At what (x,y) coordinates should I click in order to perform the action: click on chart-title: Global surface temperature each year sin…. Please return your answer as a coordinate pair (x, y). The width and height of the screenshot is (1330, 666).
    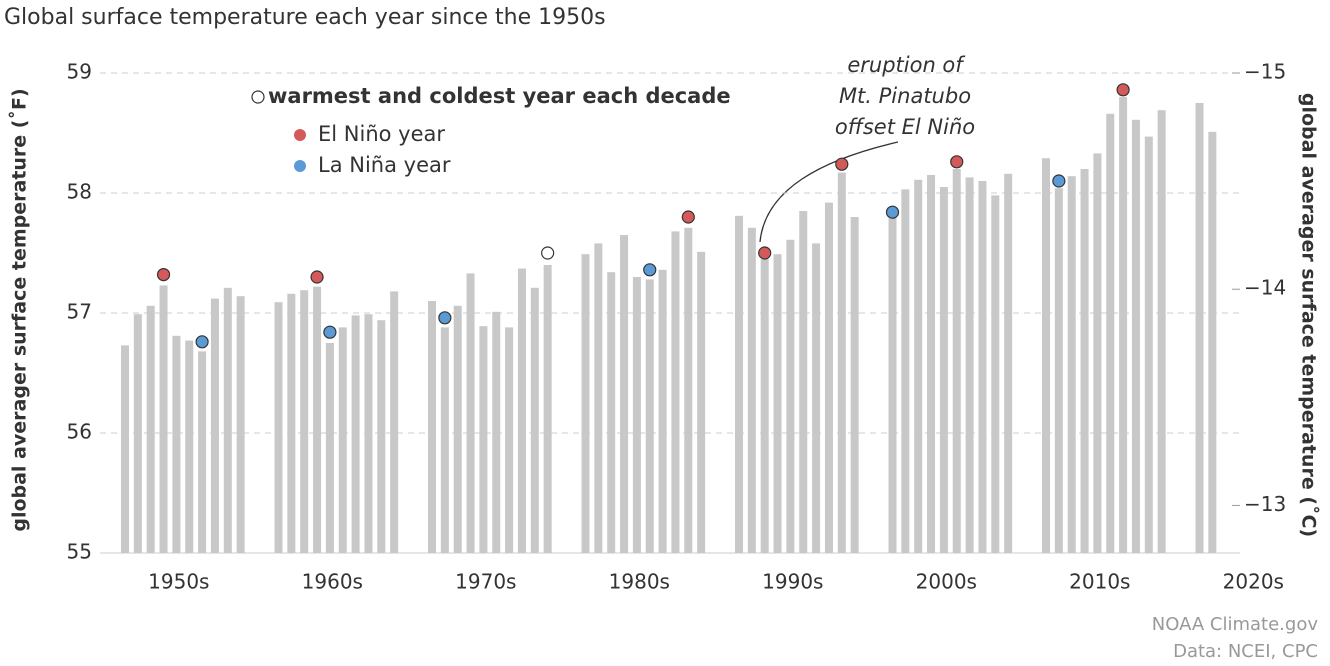
    Looking at the image, I should click on (305, 17).